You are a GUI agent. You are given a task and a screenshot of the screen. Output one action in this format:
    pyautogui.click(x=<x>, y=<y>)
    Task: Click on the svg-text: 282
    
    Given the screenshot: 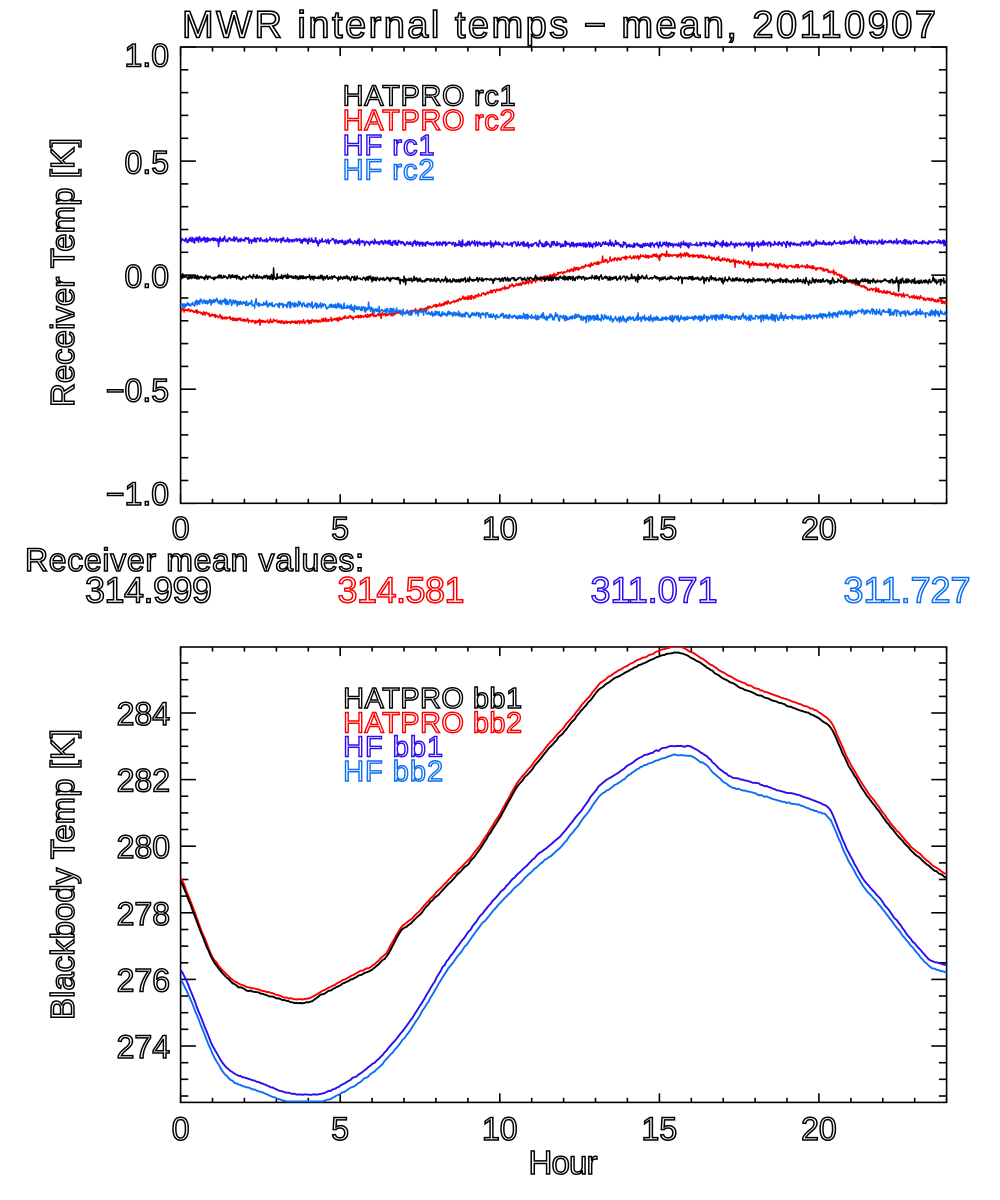 What is the action you would take?
    pyautogui.click(x=143, y=781)
    